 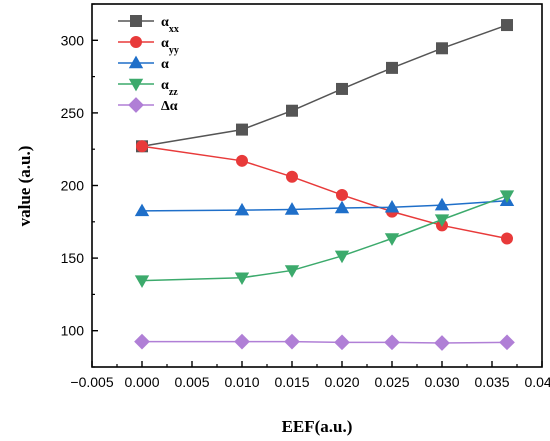 I want to click on y-tick-label: 100, so click(x=73, y=331).